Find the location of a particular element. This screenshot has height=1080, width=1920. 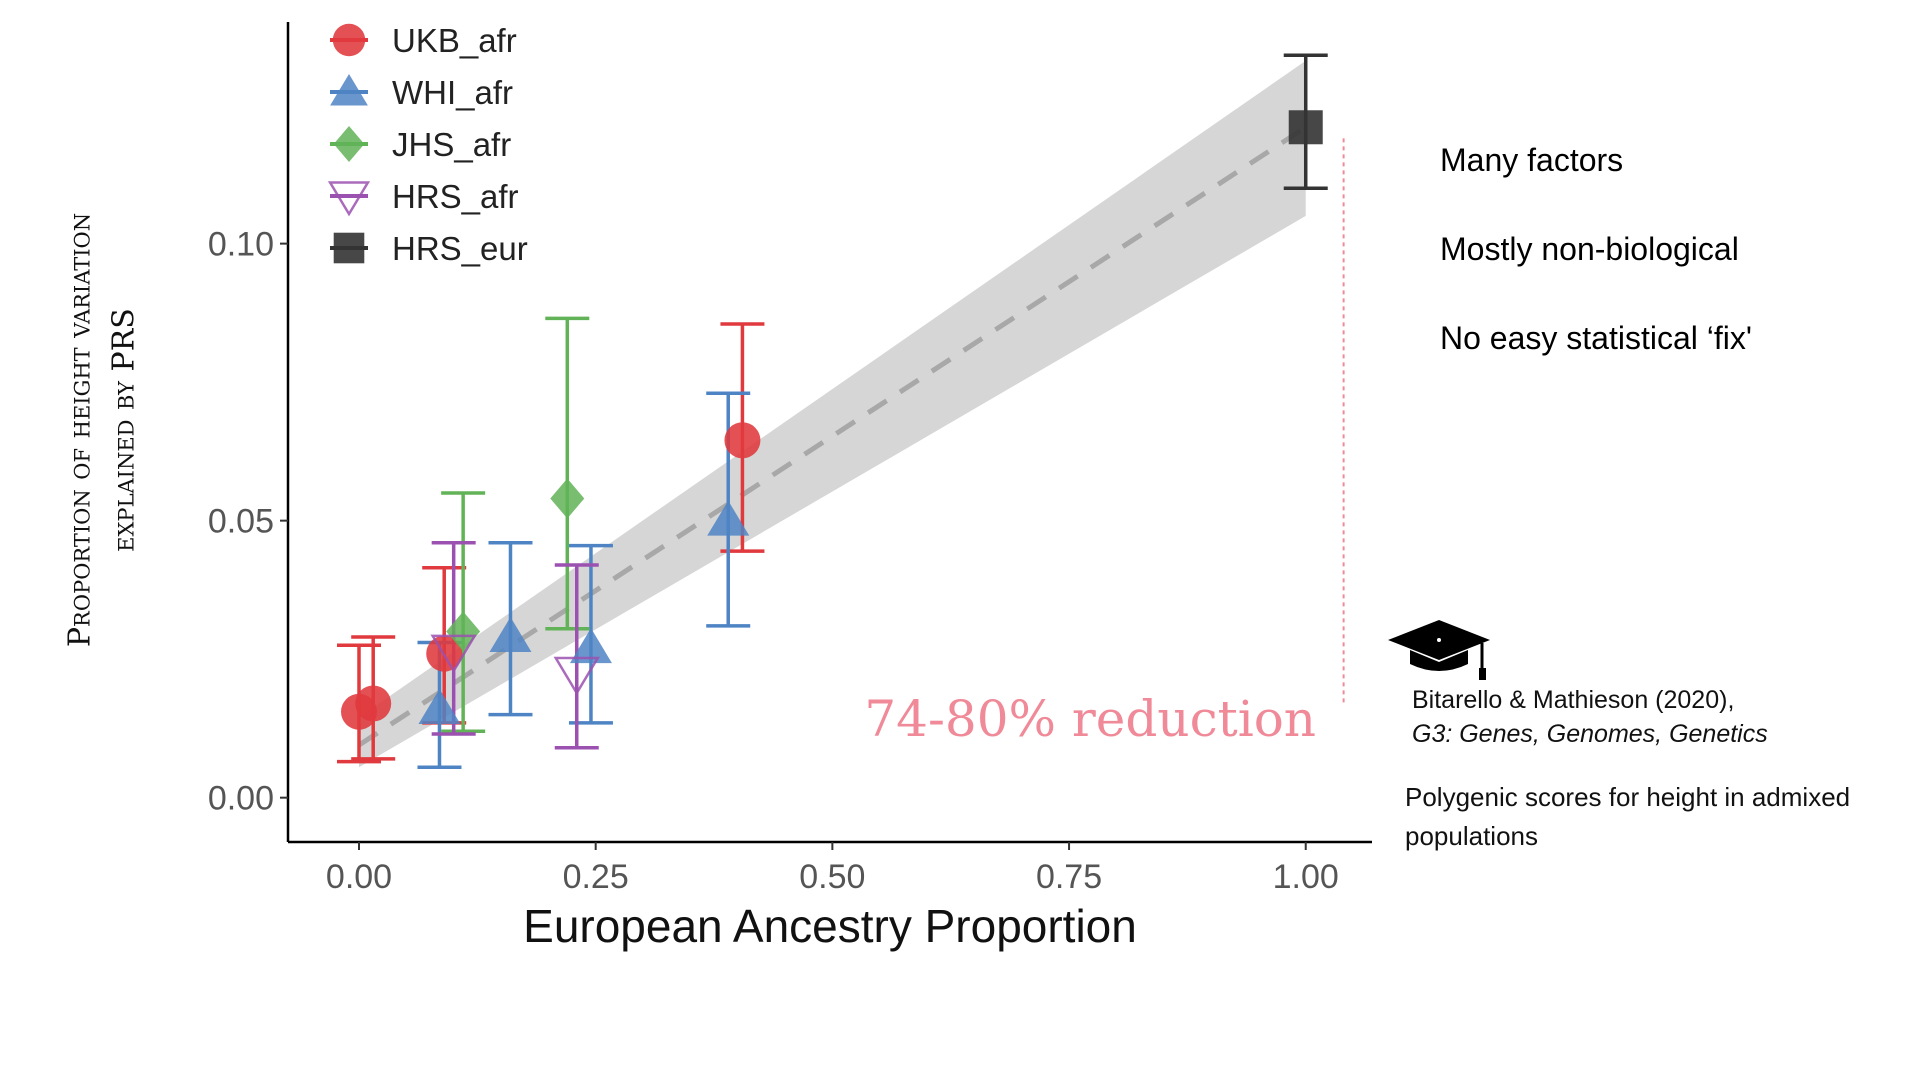

y-axis-label-line1: Proportion of height variation is located at coordinates (80, 430).